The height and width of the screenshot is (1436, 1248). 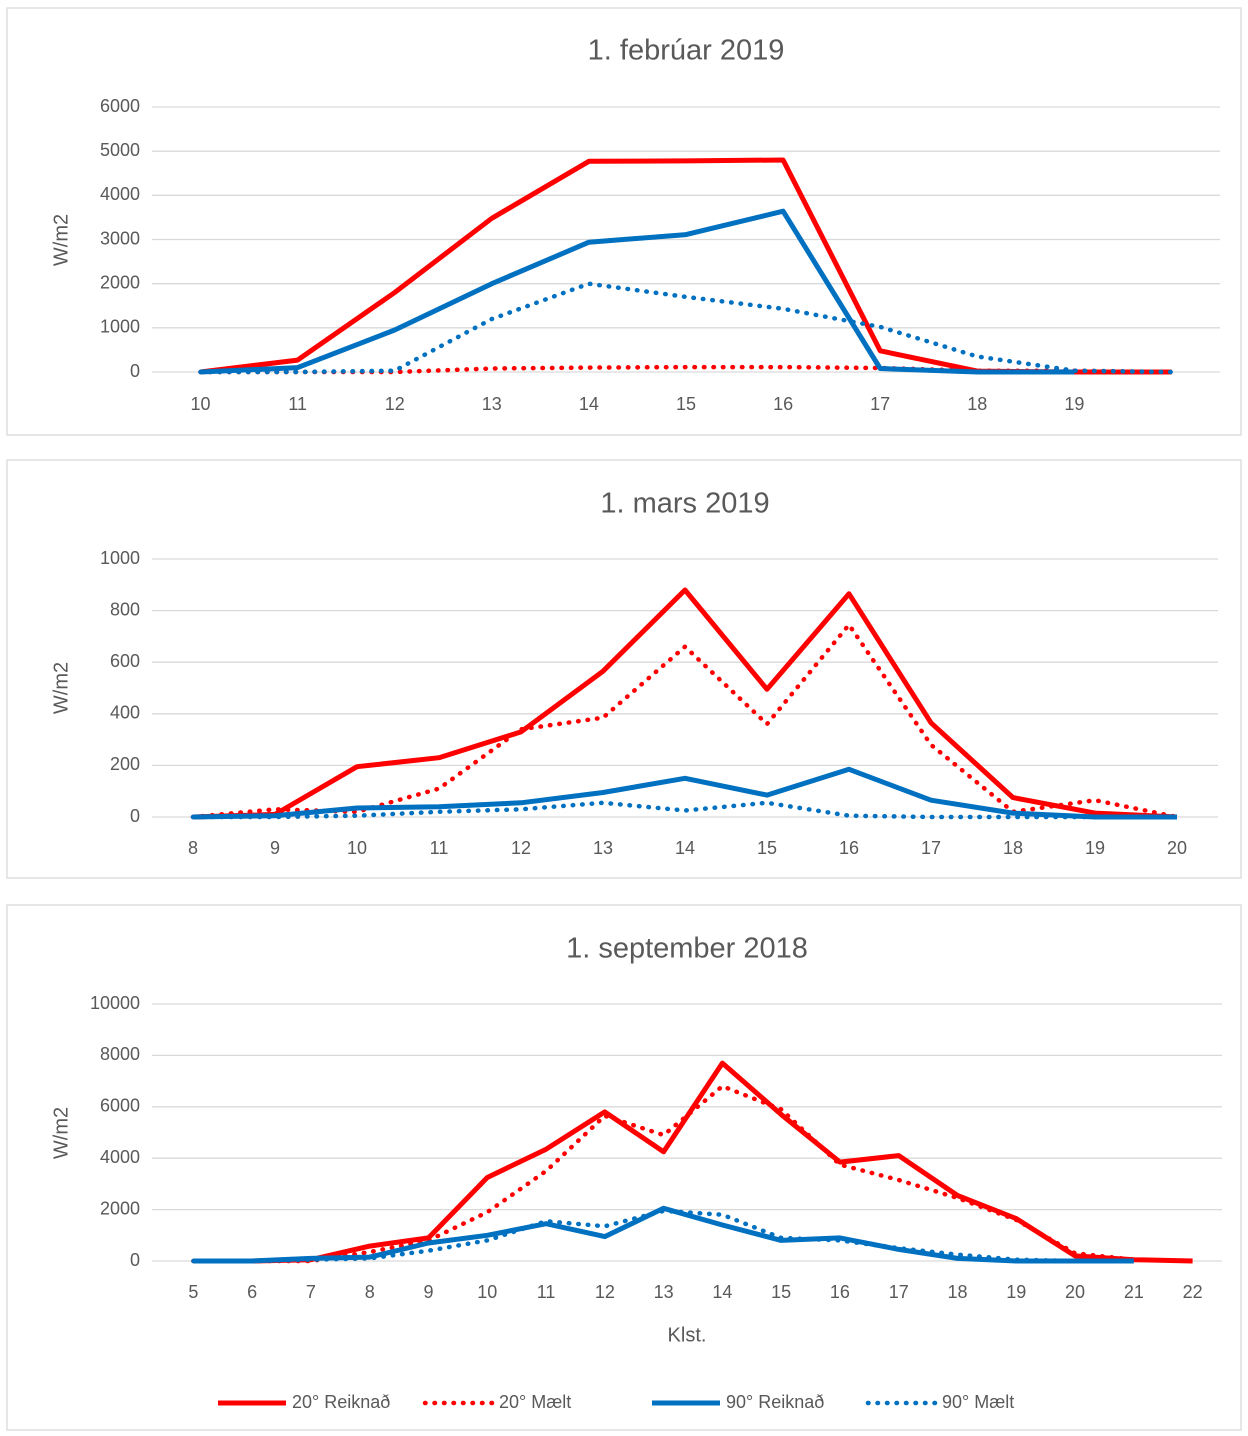 I want to click on y-tick-label: 800, so click(x=125, y=609).